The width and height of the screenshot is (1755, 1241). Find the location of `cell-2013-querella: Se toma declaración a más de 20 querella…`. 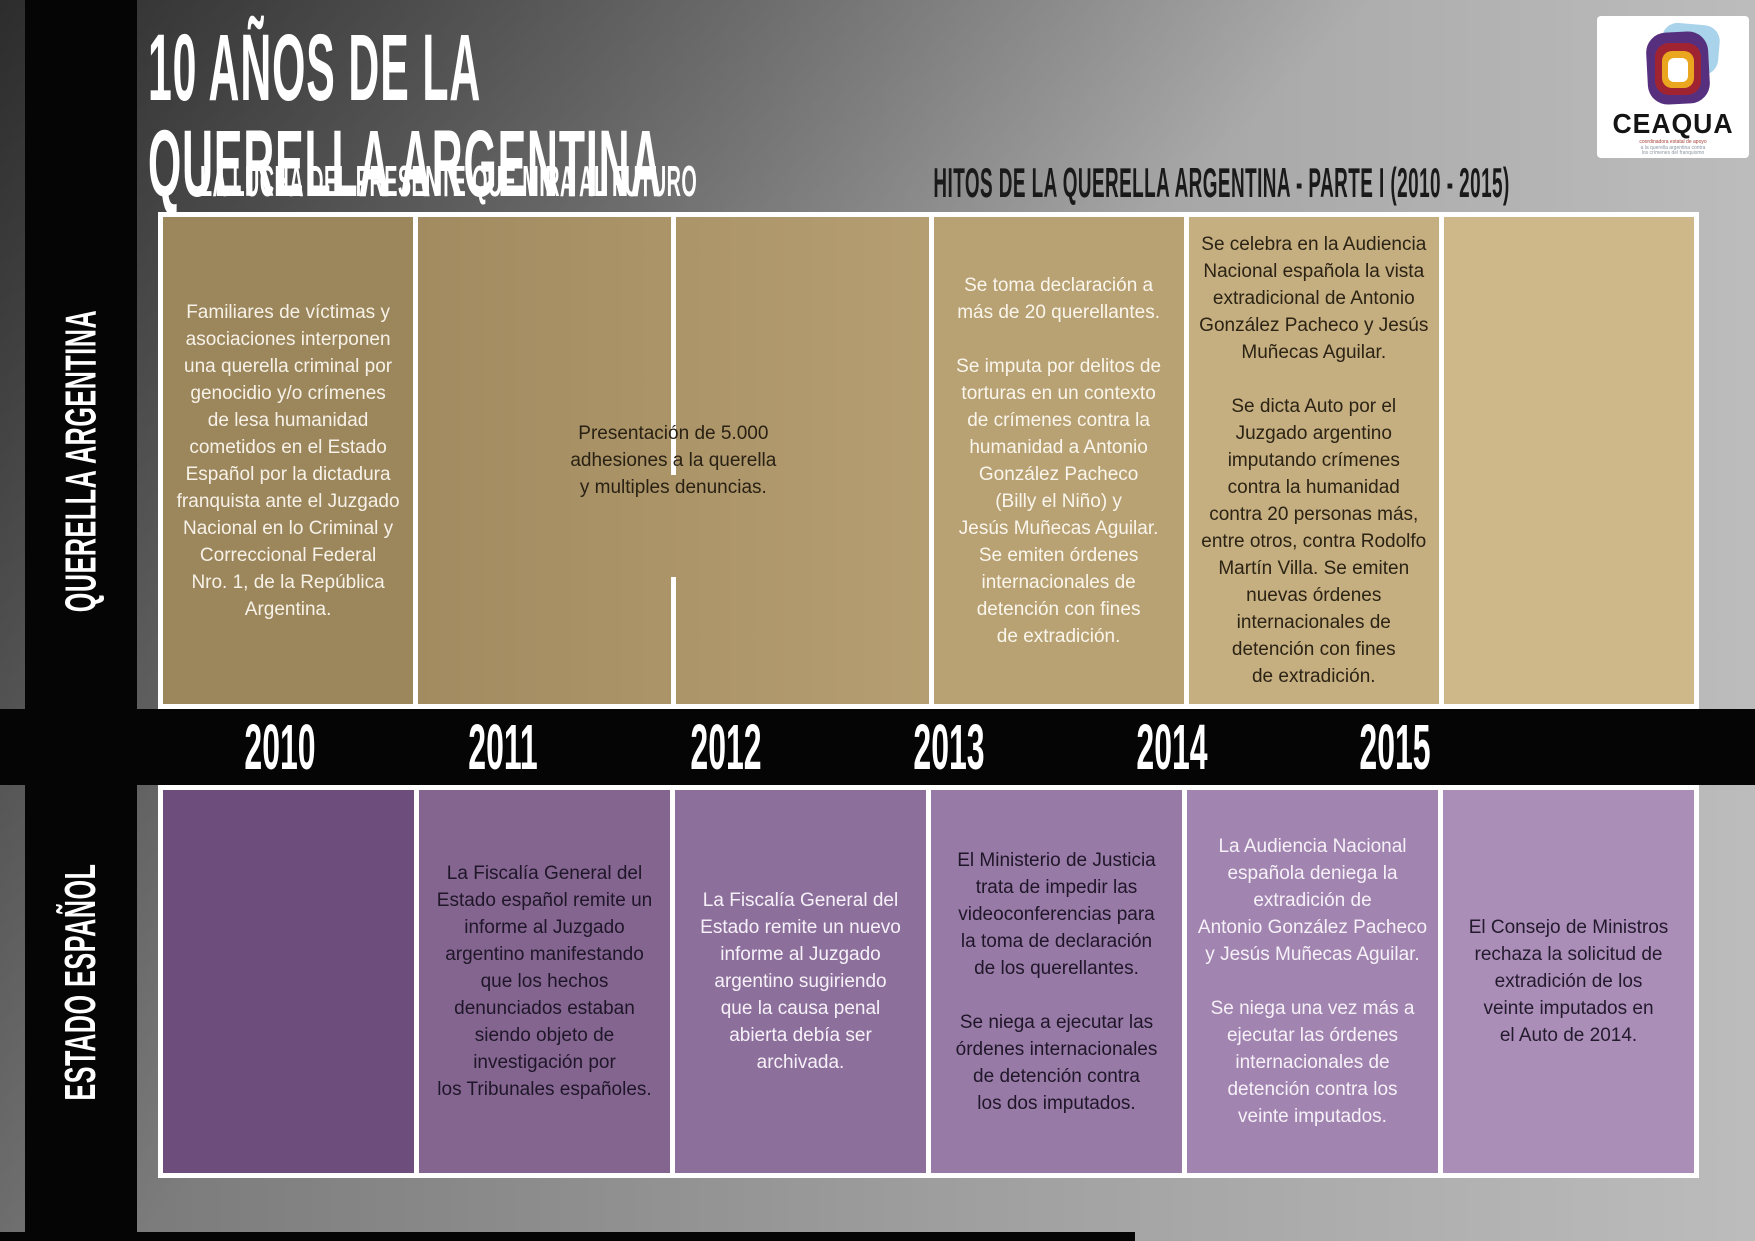

cell-2013-querella: Se toma declaración a más de 20 querella… is located at coordinates (1058, 460).